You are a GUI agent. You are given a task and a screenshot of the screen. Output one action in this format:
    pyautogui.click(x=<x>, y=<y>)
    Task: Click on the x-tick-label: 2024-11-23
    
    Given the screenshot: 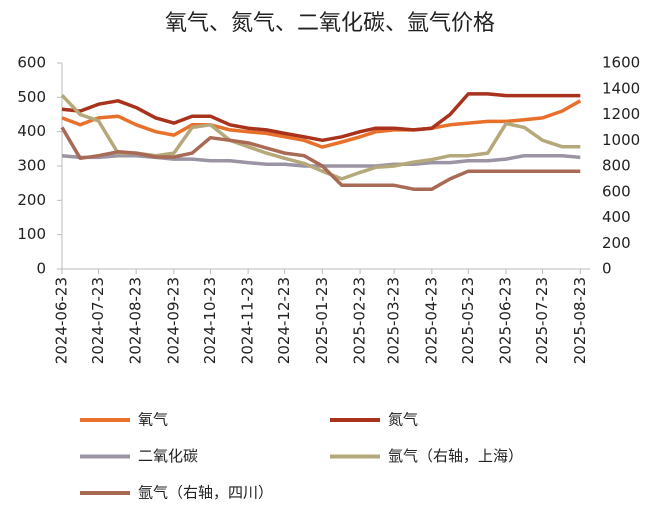 What is the action you would take?
    pyautogui.click(x=248, y=320)
    